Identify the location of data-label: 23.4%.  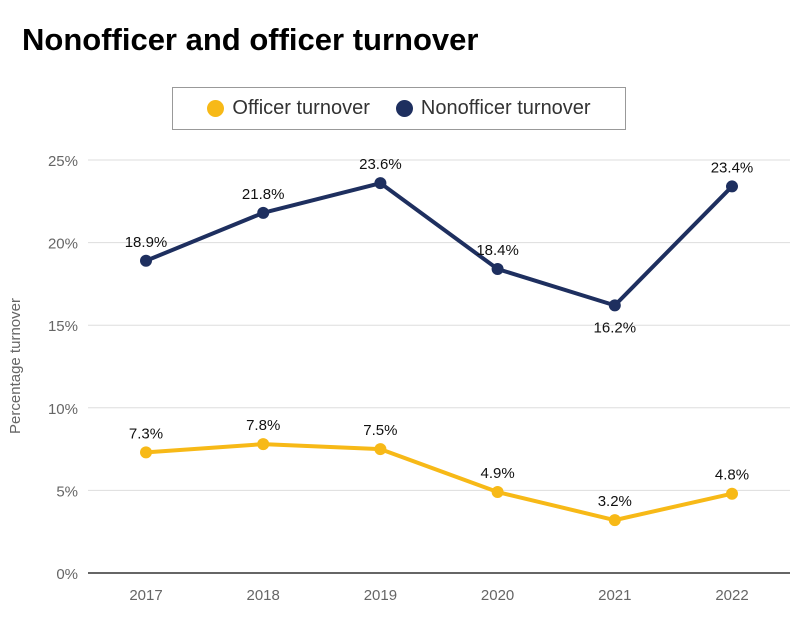
(732, 167).